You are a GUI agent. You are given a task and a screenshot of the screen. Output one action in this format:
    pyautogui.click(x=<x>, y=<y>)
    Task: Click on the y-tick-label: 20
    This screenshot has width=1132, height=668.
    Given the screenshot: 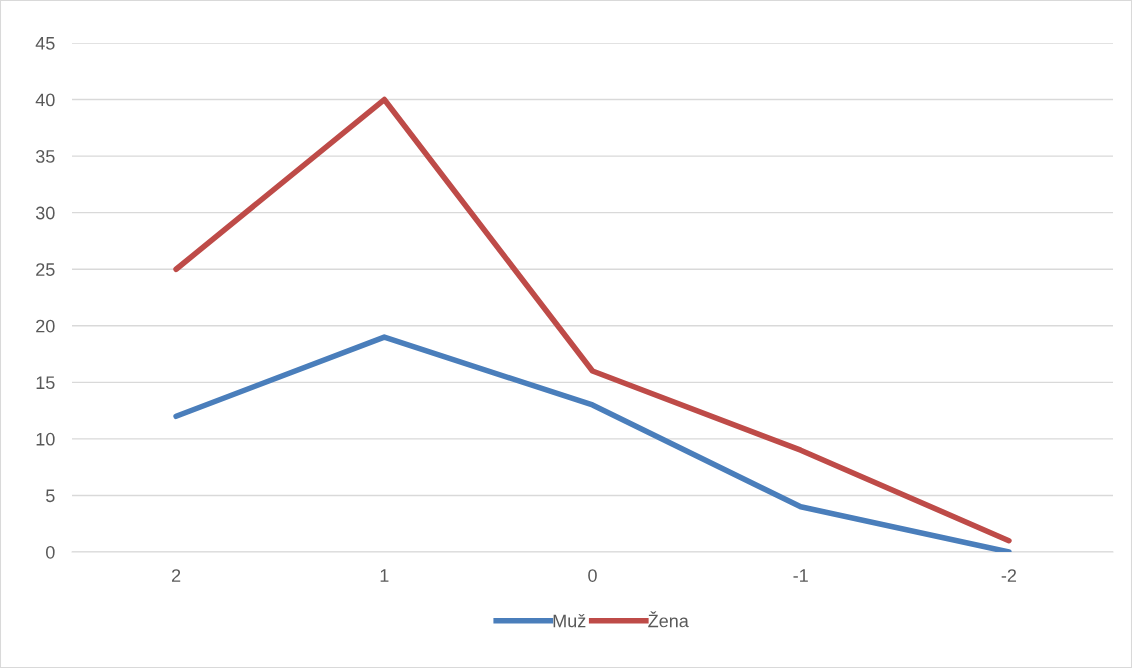 What is the action you would take?
    pyautogui.click(x=45, y=326)
    